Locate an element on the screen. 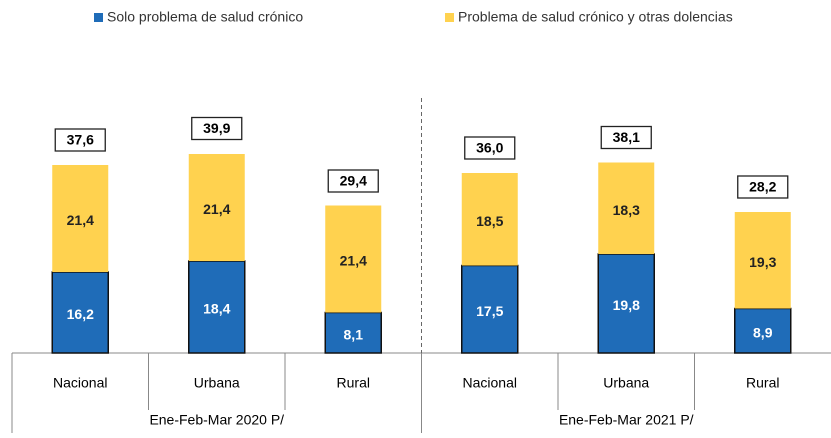 This screenshot has height=438, width=831. total-label: 29,4 is located at coordinates (353, 181).